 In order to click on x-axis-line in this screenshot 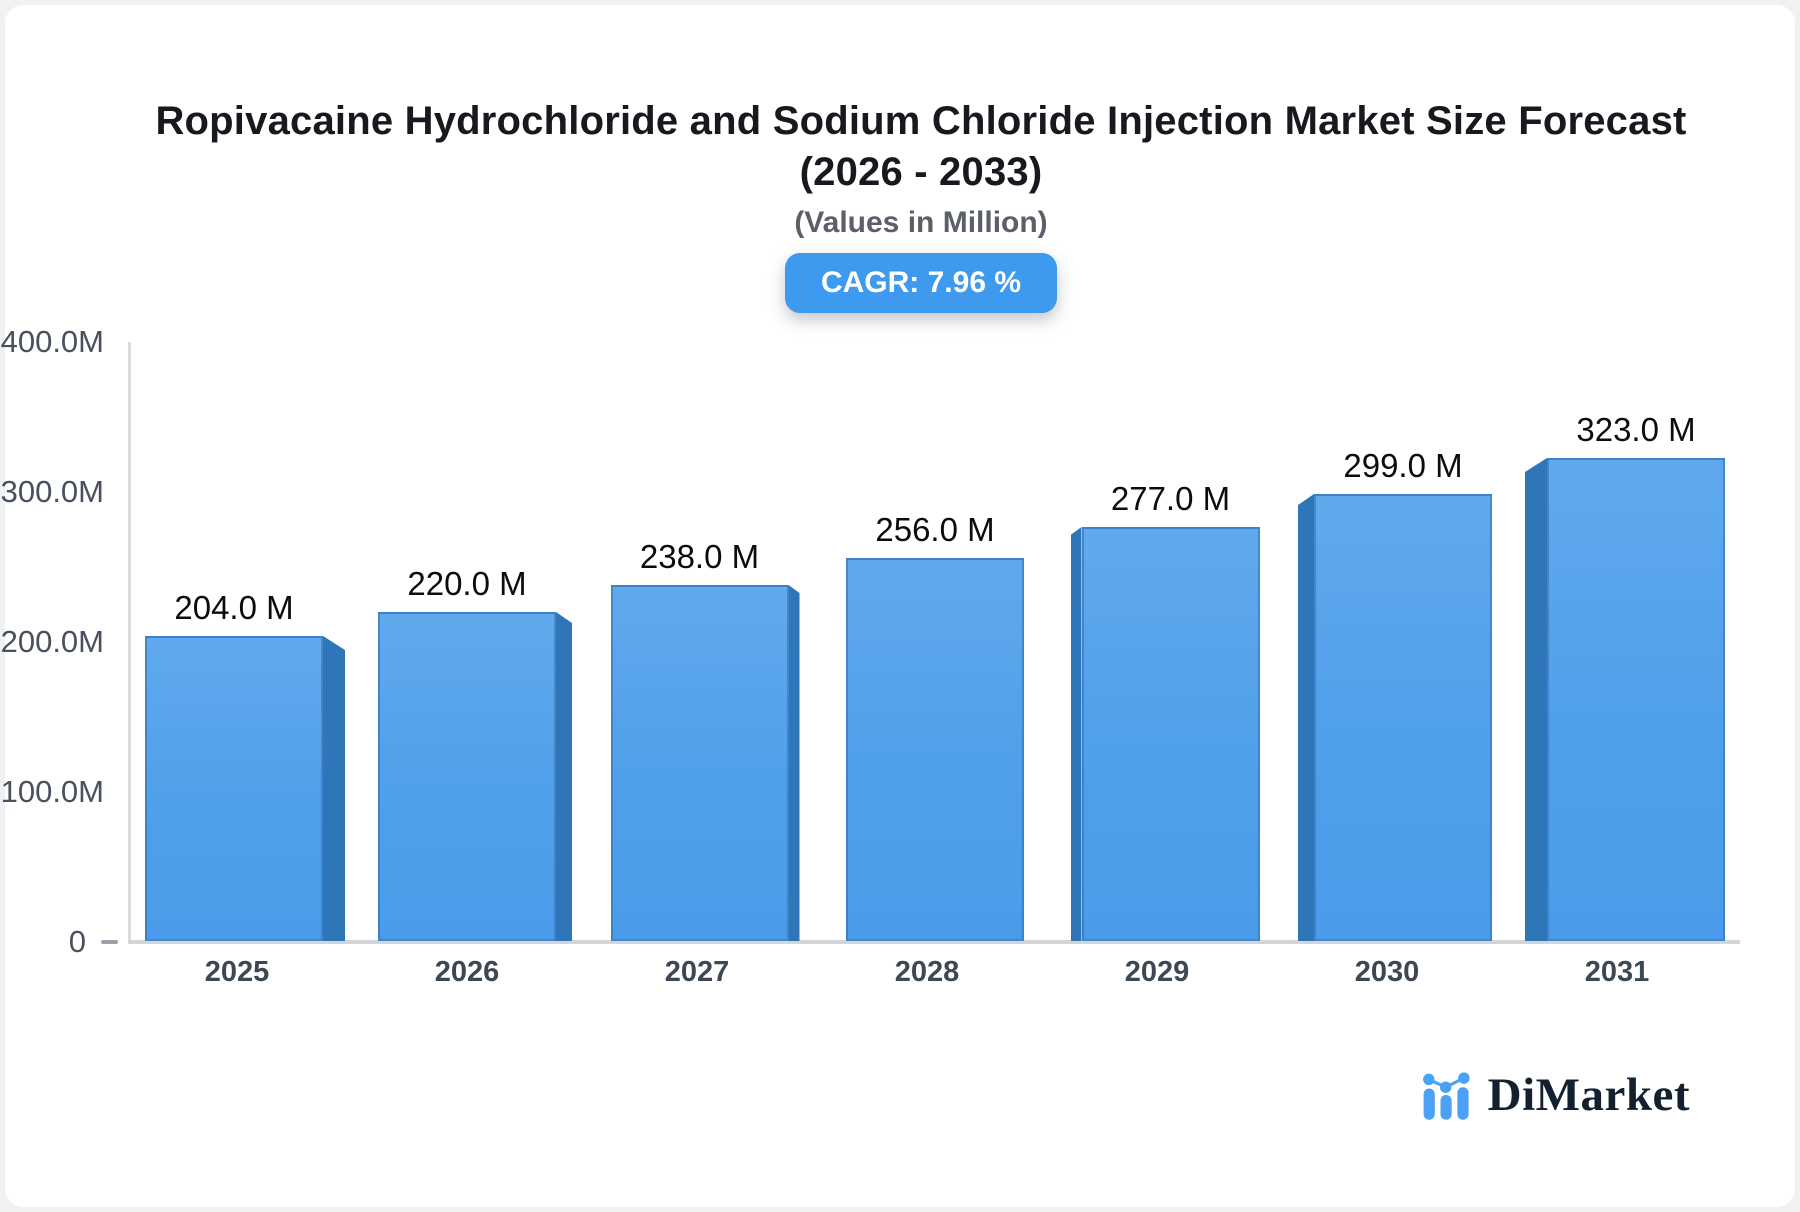, I will do `click(934, 942)`.